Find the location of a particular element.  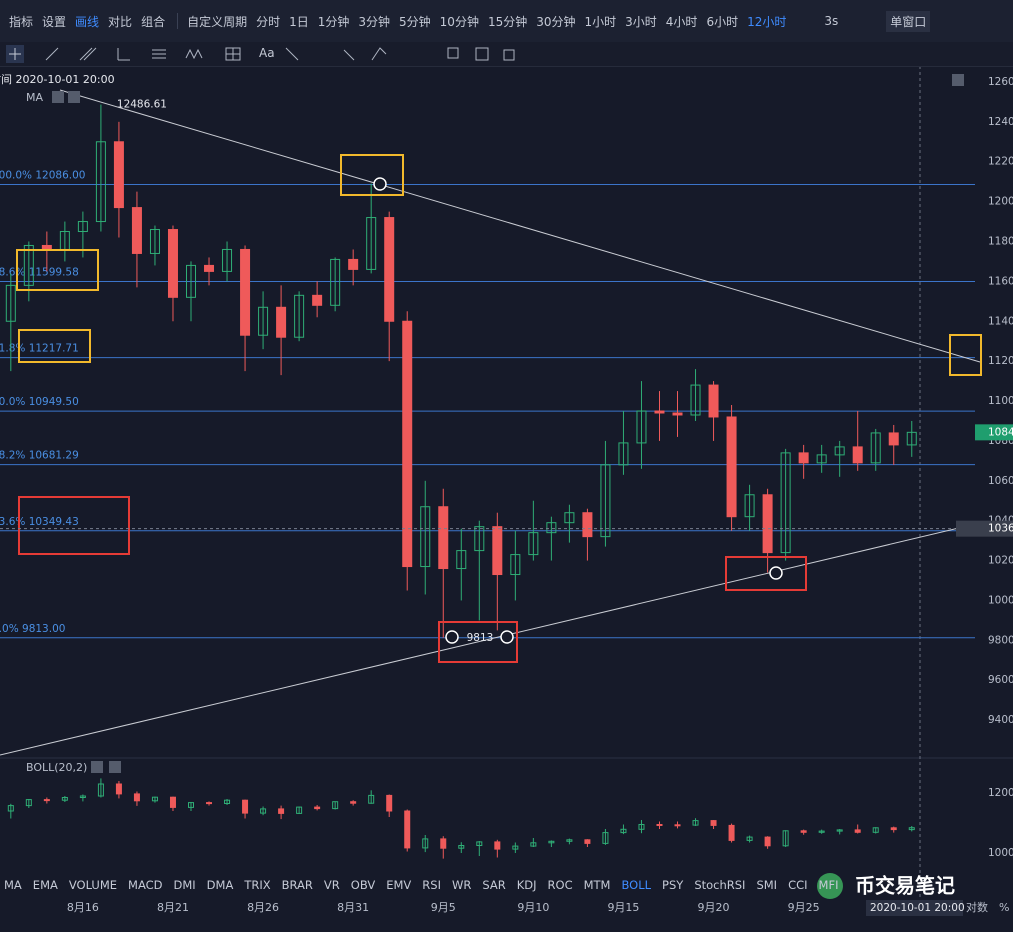

tab: TRIX is located at coordinates (257, 885).